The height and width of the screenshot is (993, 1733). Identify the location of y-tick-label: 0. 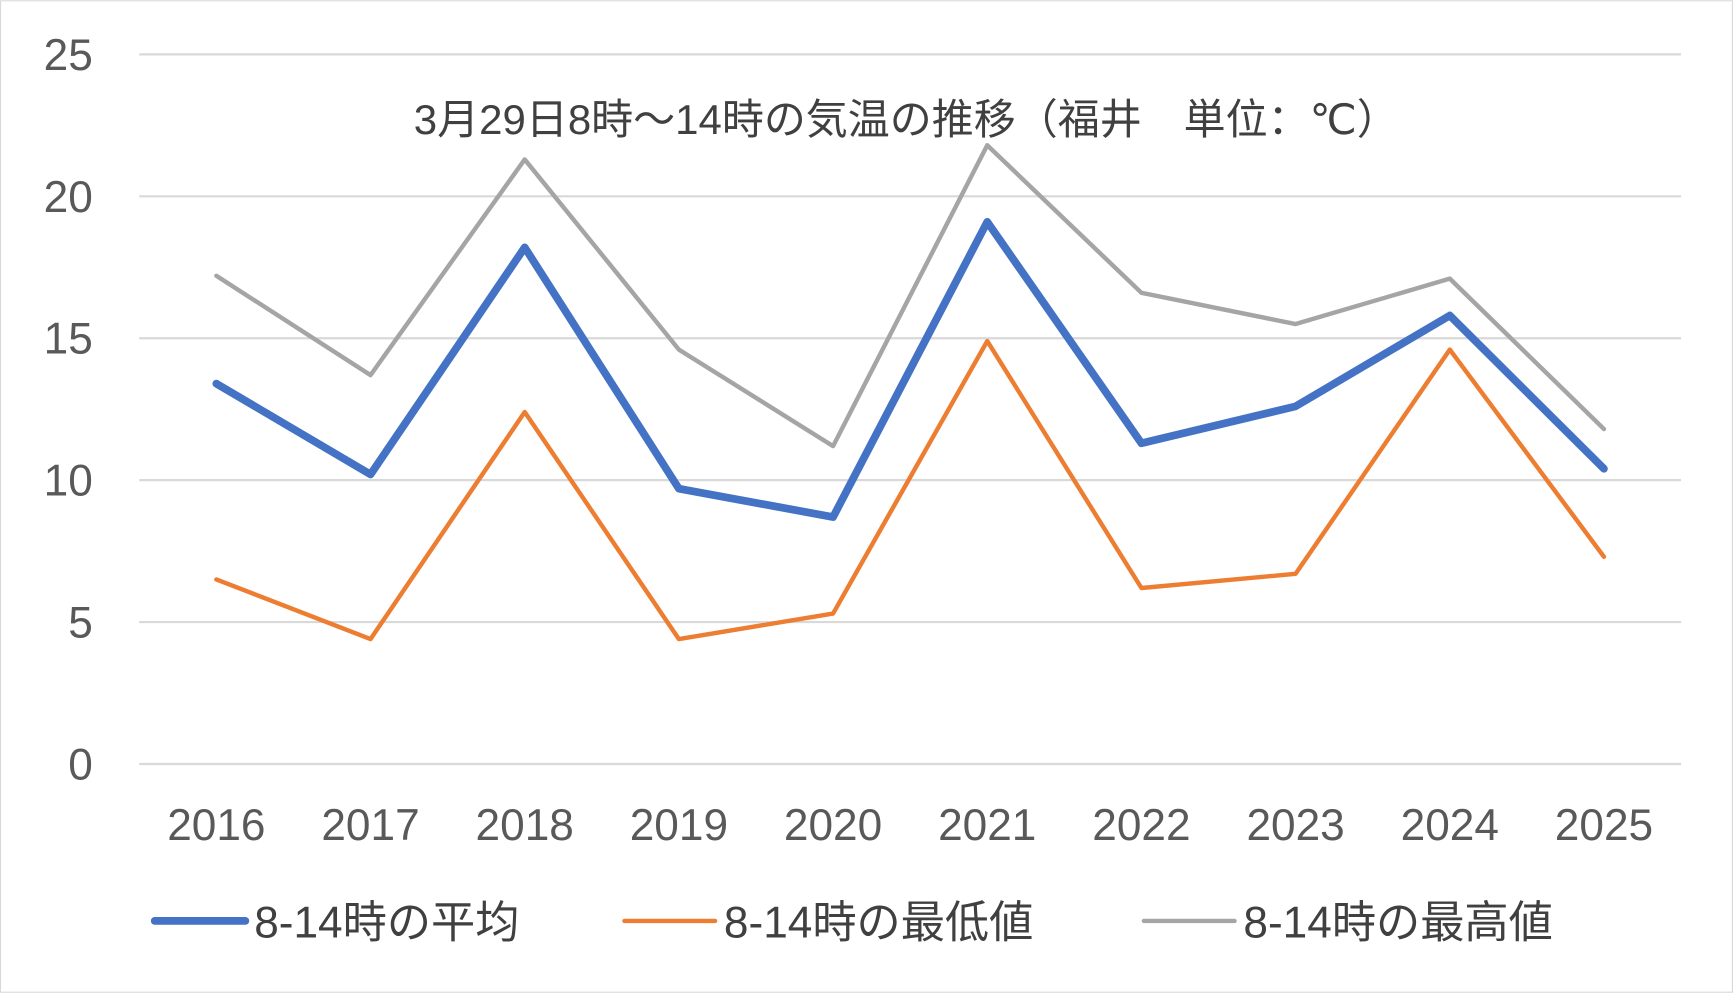
(80, 764).